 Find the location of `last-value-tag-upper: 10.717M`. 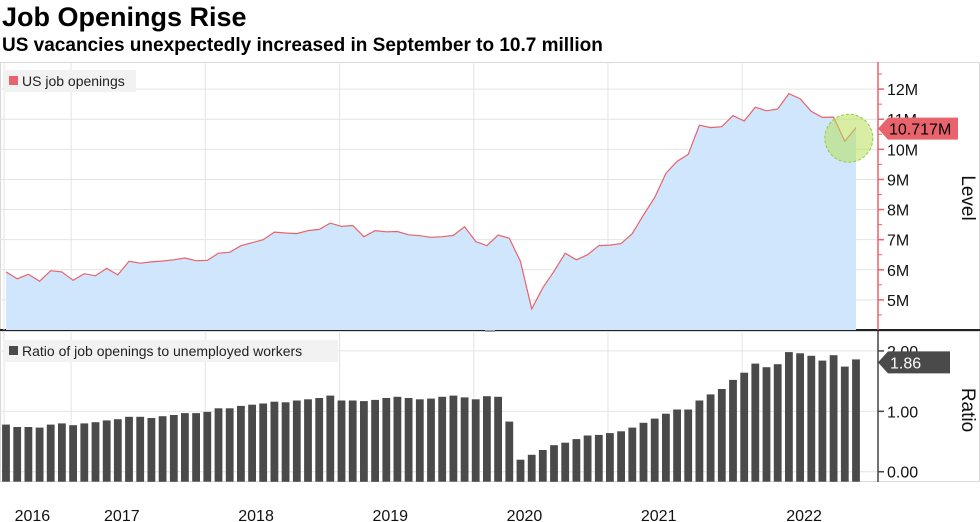

last-value-tag-upper: 10.717M is located at coordinates (918, 128).